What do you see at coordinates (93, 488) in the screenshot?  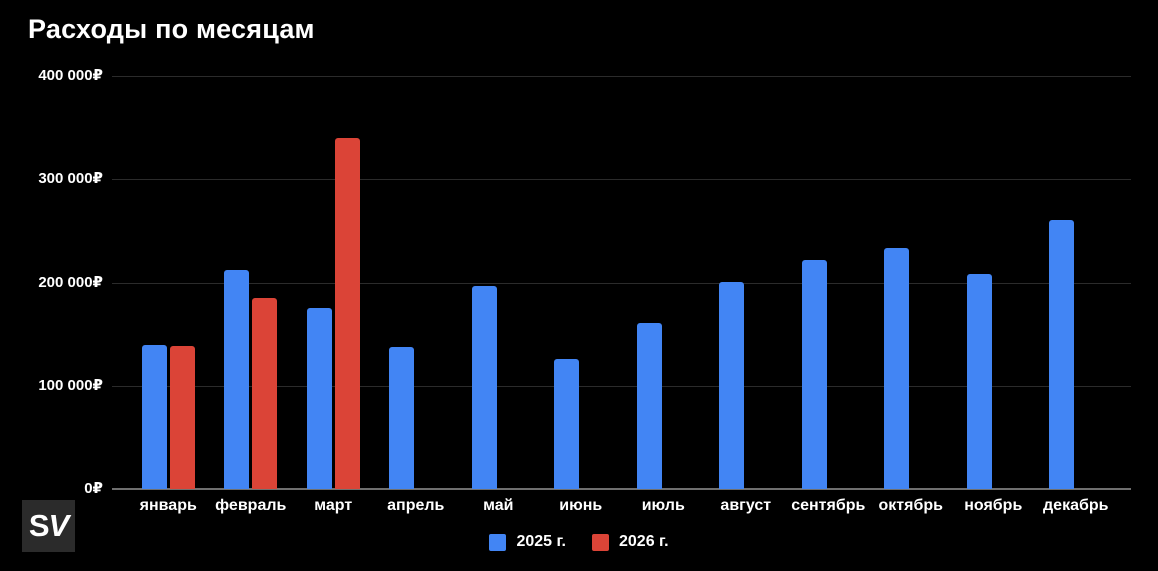 I see `y-tick-label-0: 0₽` at bounding box center [93, 488].